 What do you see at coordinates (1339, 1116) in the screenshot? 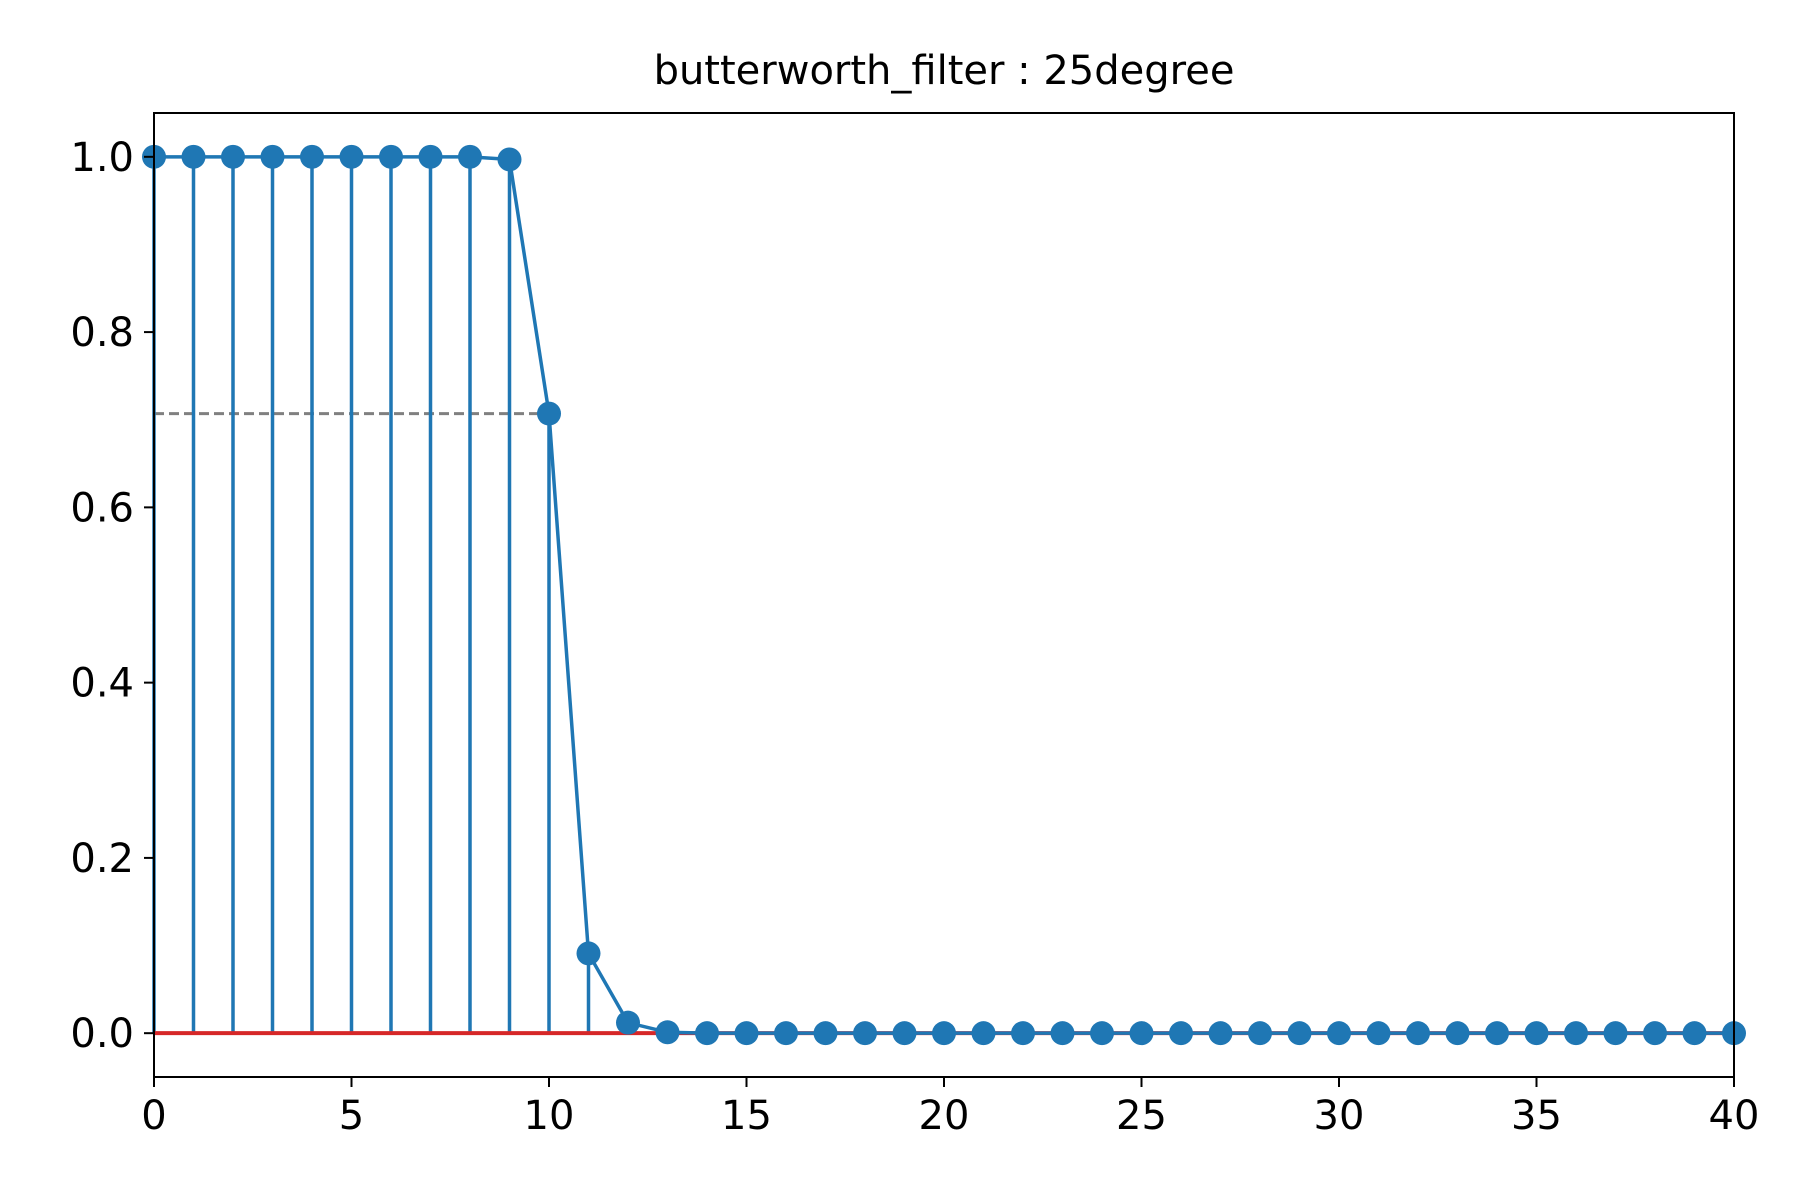
I see `x-tick-label: 30` at bounding box center [1339, 1116].